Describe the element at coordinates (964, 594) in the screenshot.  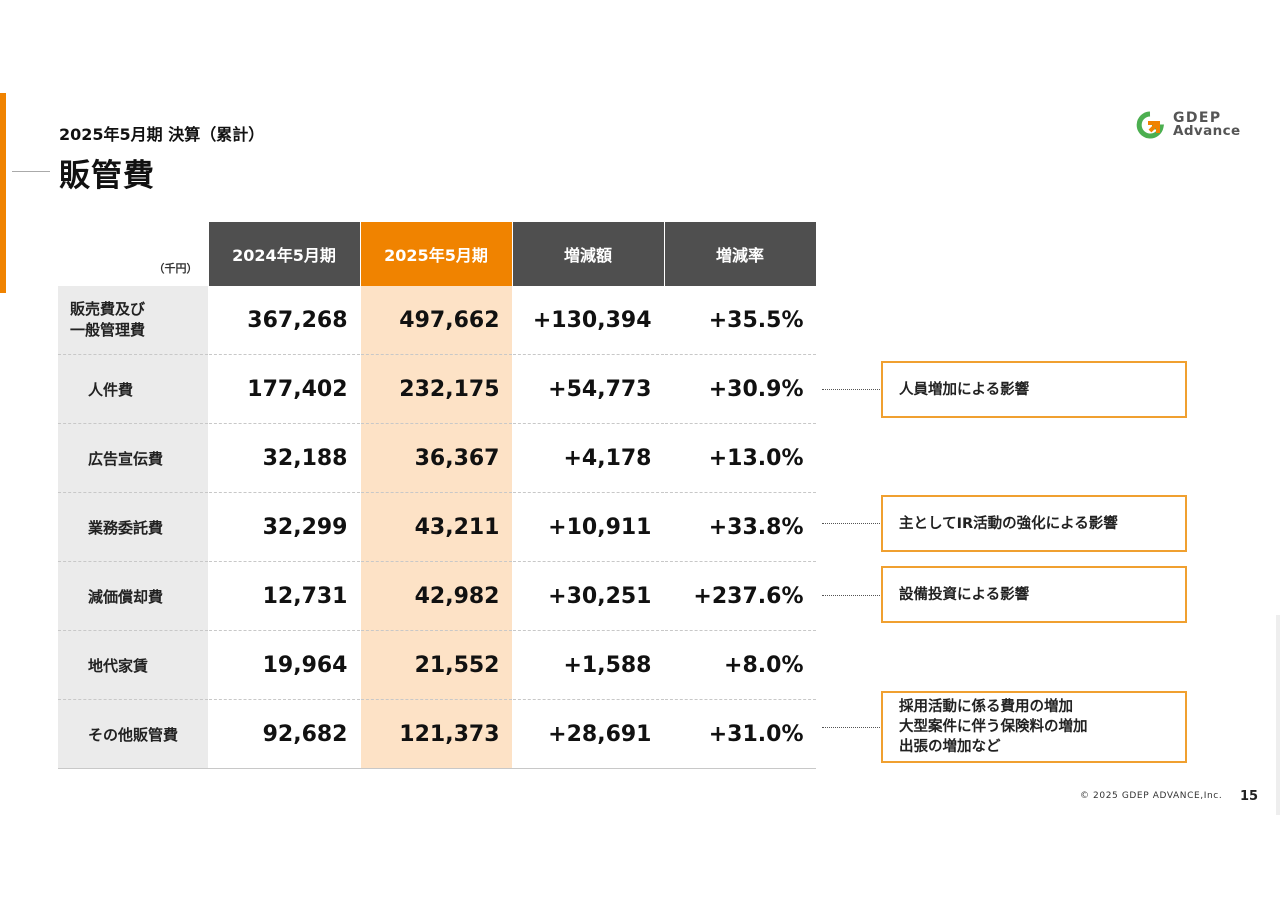
I see `note-text: 設備投資による影響` at that location.